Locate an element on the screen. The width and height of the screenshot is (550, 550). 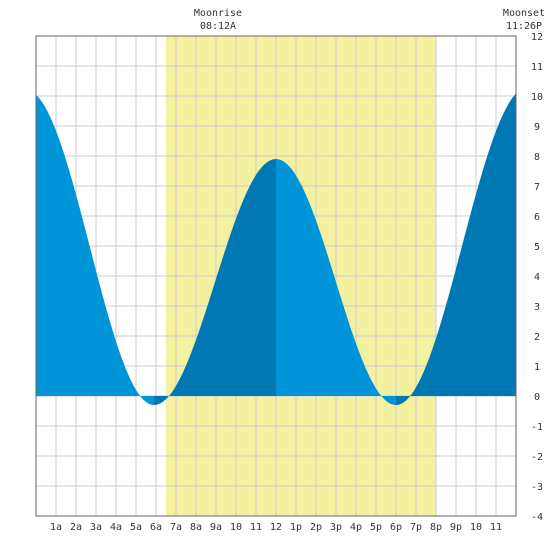
x-tick-label: 12 is located at coordinates (276, 527).